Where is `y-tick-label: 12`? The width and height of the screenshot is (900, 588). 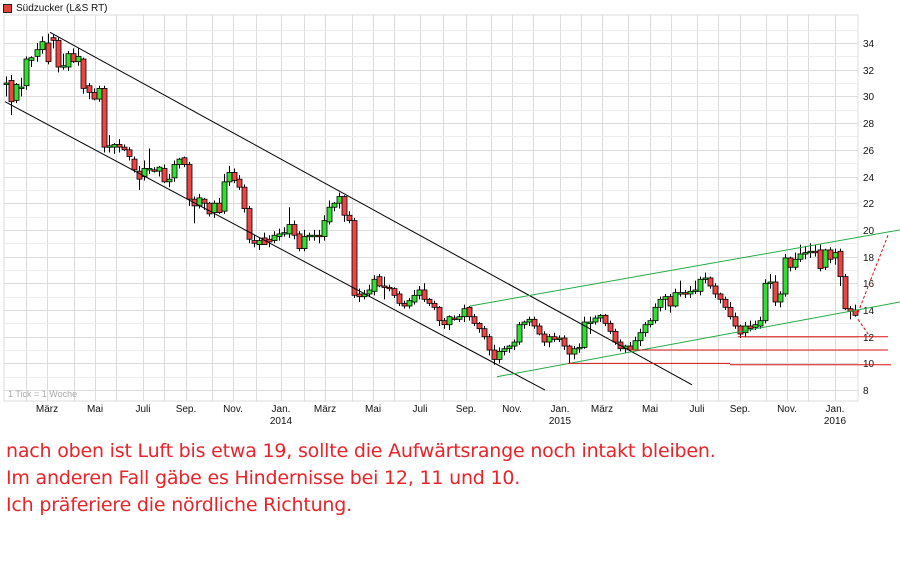 y-tick-label: 12 is located at coordinates (869, 338).